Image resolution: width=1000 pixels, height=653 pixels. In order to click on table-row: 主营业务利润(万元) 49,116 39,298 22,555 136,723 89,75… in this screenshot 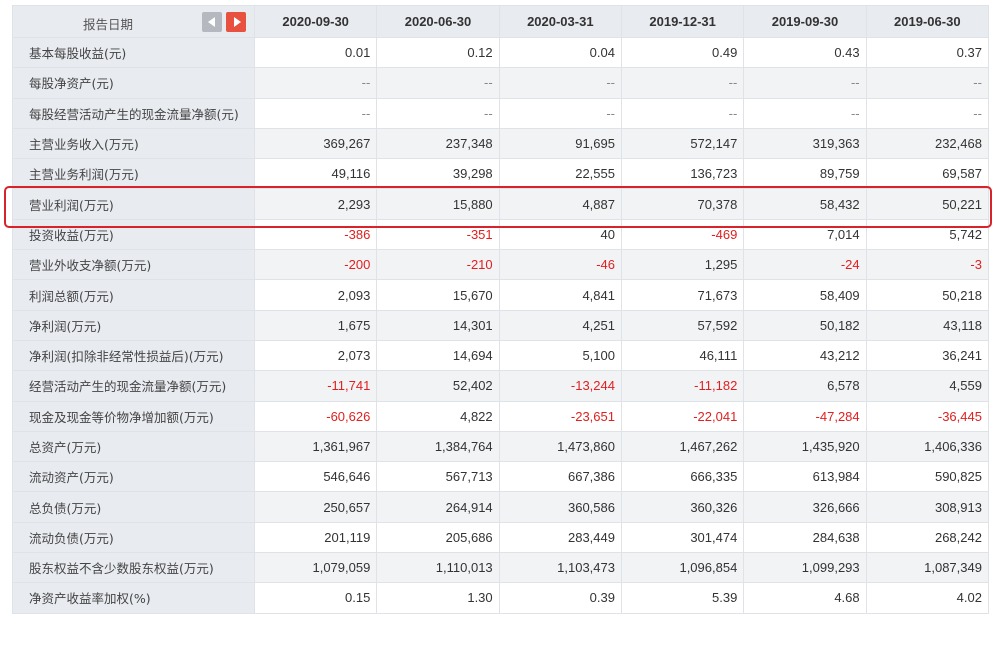, I will do `click(500, 174)`.